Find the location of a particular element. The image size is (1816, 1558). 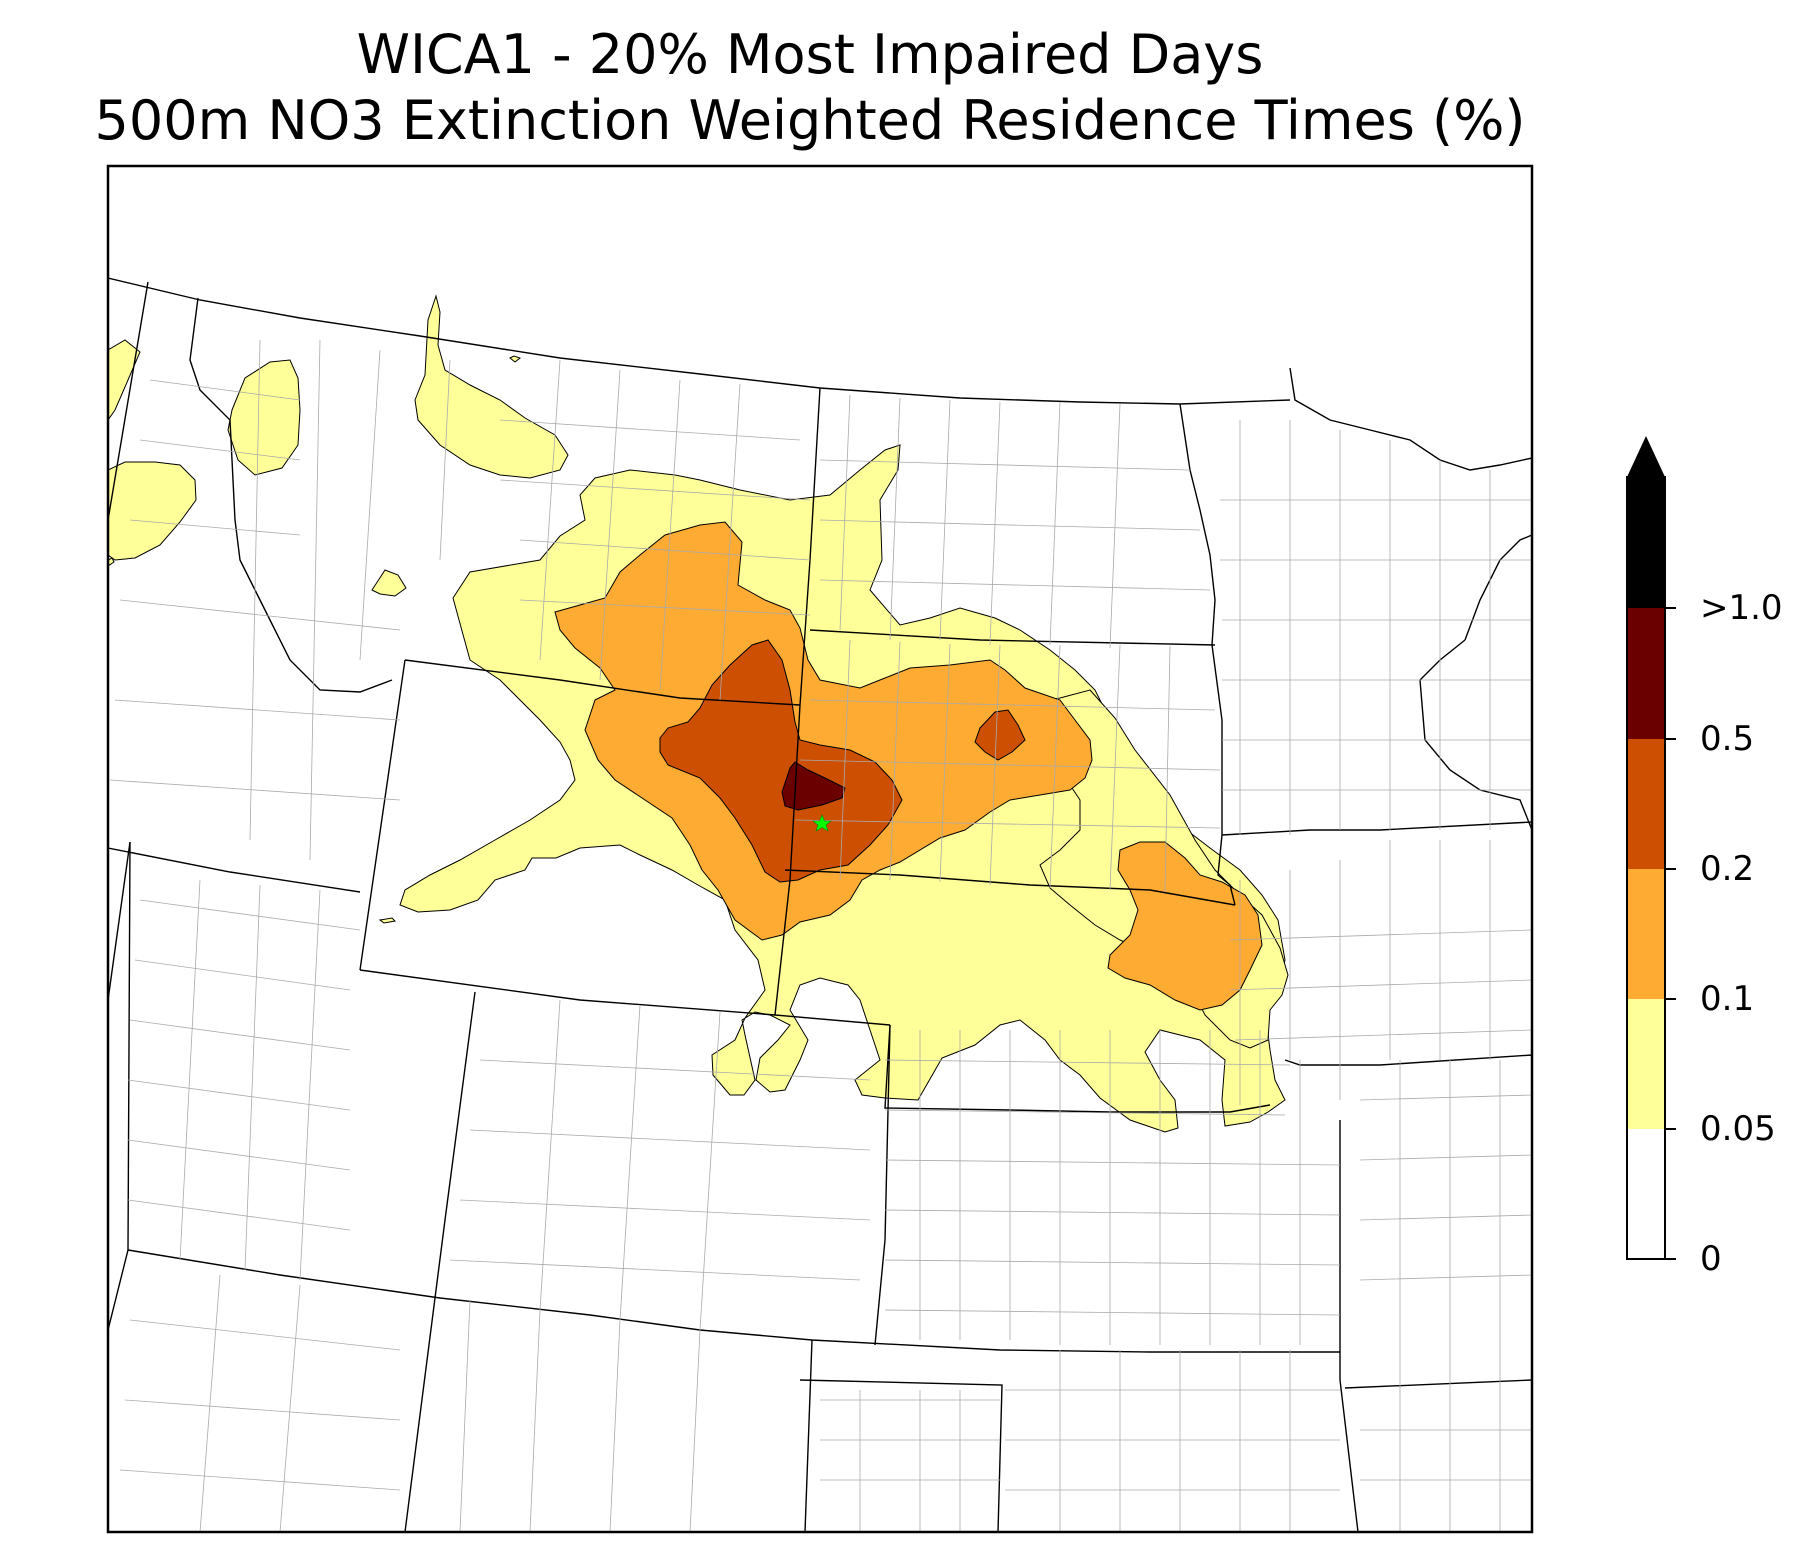

colorbar-segment-darkred is located at coordinates (1646, 673).